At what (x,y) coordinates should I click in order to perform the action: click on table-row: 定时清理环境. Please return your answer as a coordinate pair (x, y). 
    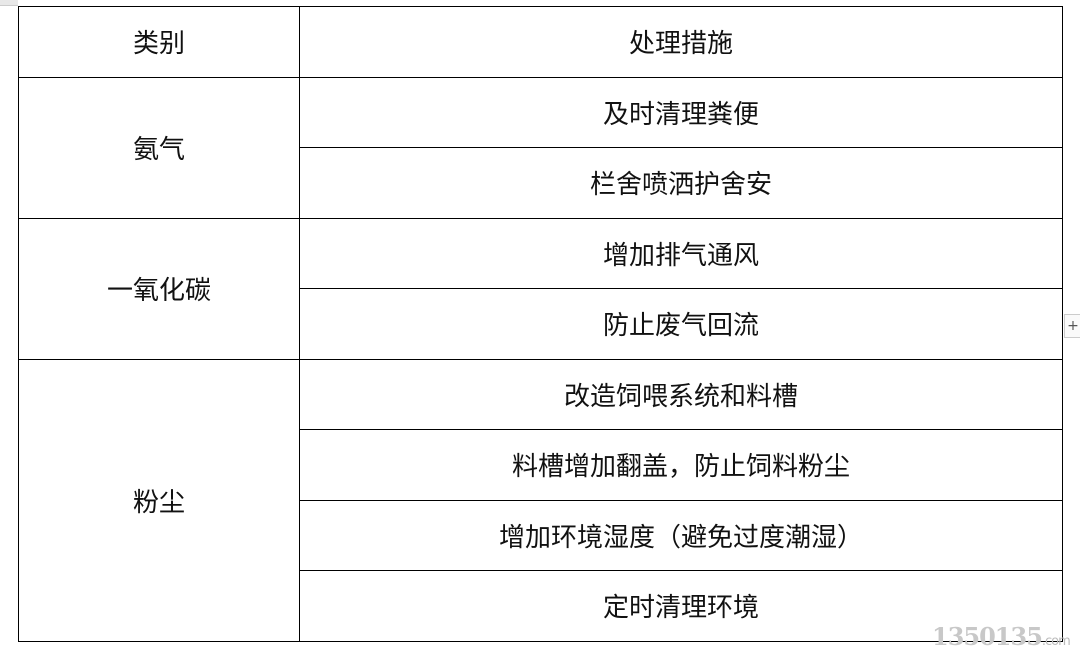
    Looking at the image, I should click on (541, 606).